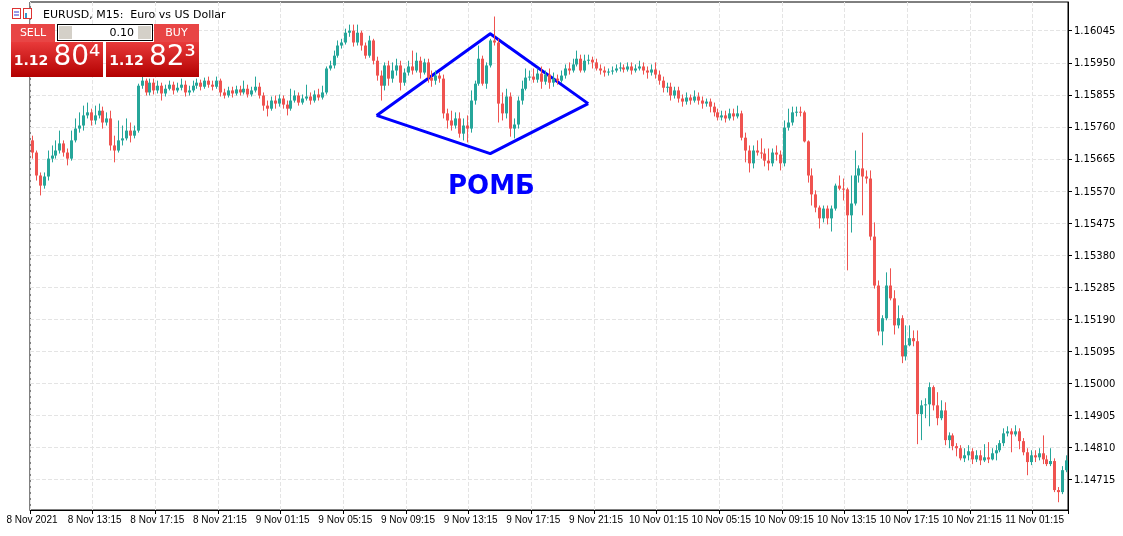 This screenshot has height=536, width=1123. Describe the element at coordinates (1095, 223) in the screenshot. I see `y-tick-label: 1.15475` at that location.